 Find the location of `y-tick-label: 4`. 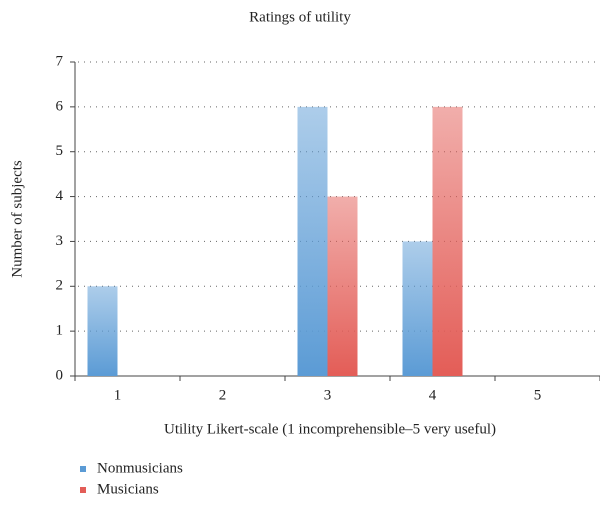

y-tick-label: 4 is located at coordinates (60, 196).